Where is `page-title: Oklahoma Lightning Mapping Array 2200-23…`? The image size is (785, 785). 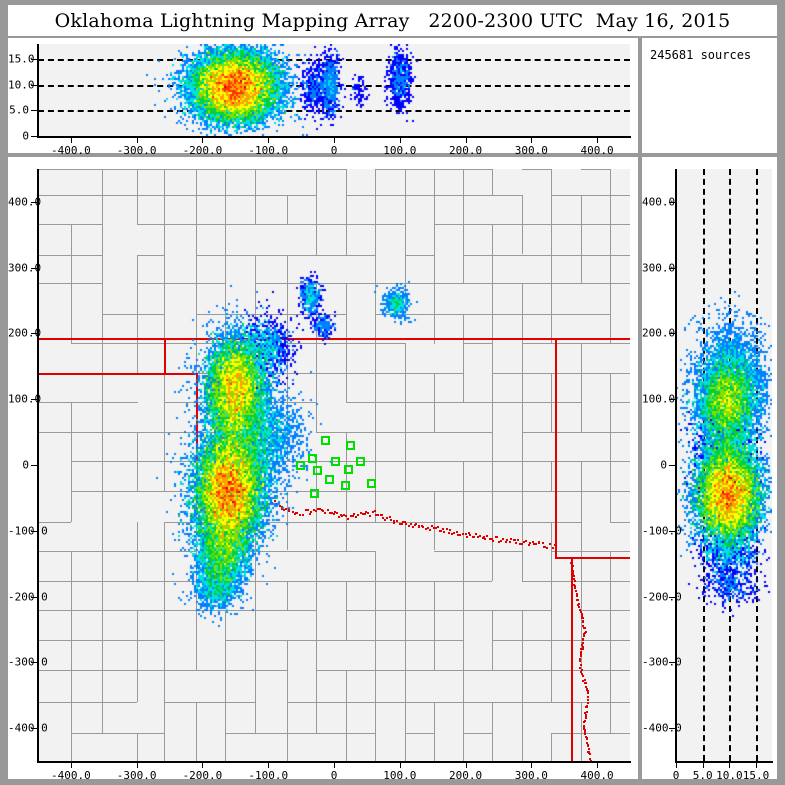 page-title: Oklahoma Lightning Mapping Array 2200-23… is located at coordinates (392, 20).